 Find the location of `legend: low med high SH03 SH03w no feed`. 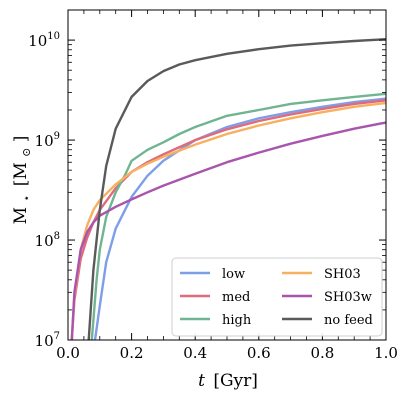

legend: low med high SH03 SH03w no feed is located at coordinates (277, 297).